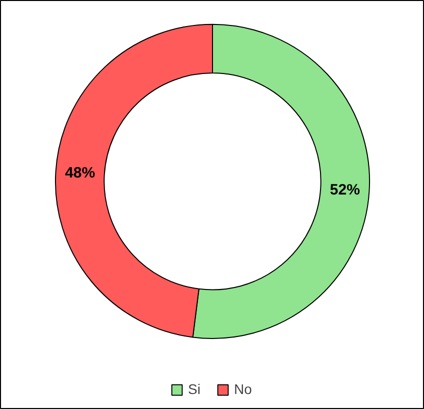 The image size is (424, 409). Describe the element at coordinates (345, 189) in the screenshot. I see `data-label: 52%` at that location.